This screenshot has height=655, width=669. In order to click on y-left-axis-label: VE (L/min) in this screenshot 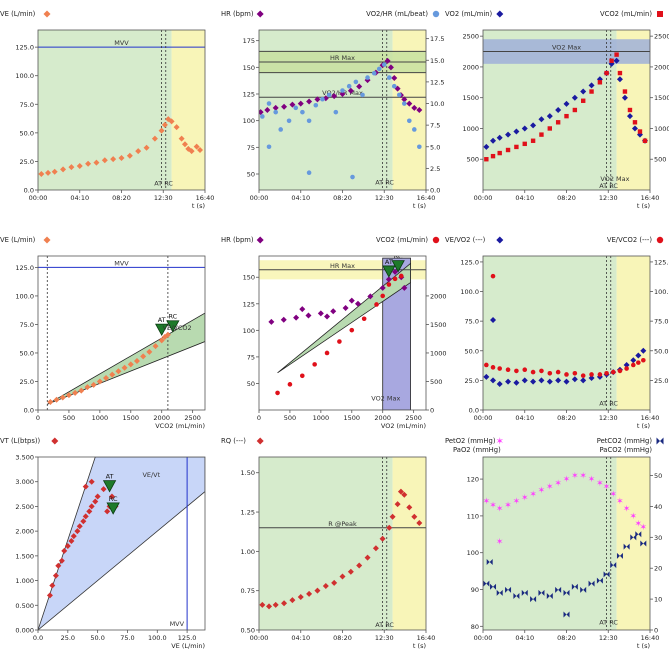, I will do `click(18, 240)`.